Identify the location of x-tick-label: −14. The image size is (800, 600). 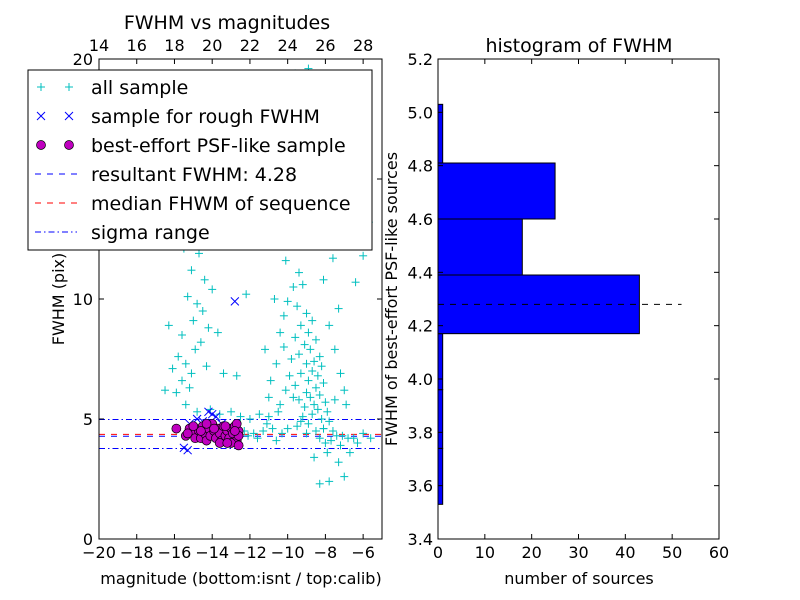
(212, 552).